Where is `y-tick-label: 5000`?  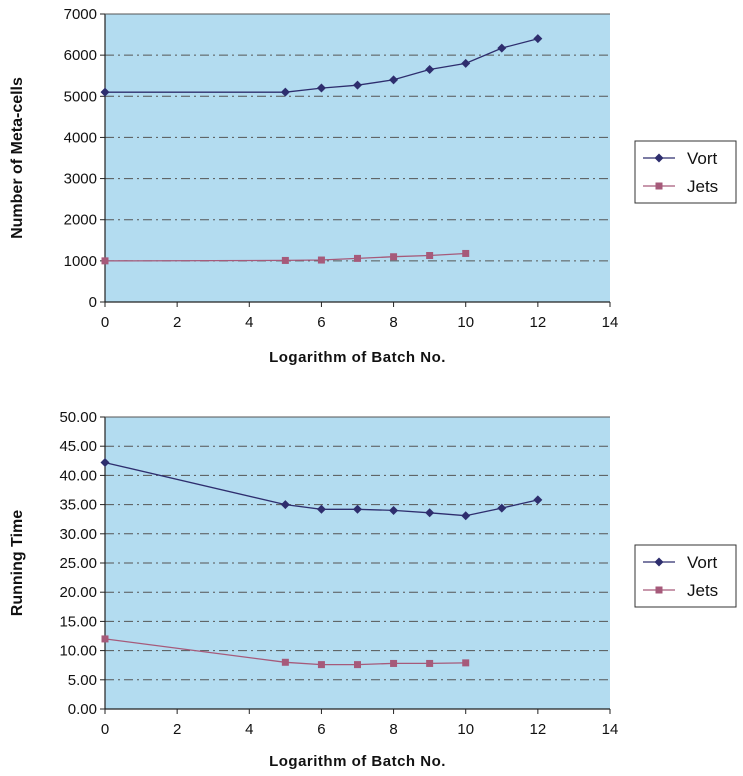 y-tick-label: 5000 is located at coordinates (80, 96).